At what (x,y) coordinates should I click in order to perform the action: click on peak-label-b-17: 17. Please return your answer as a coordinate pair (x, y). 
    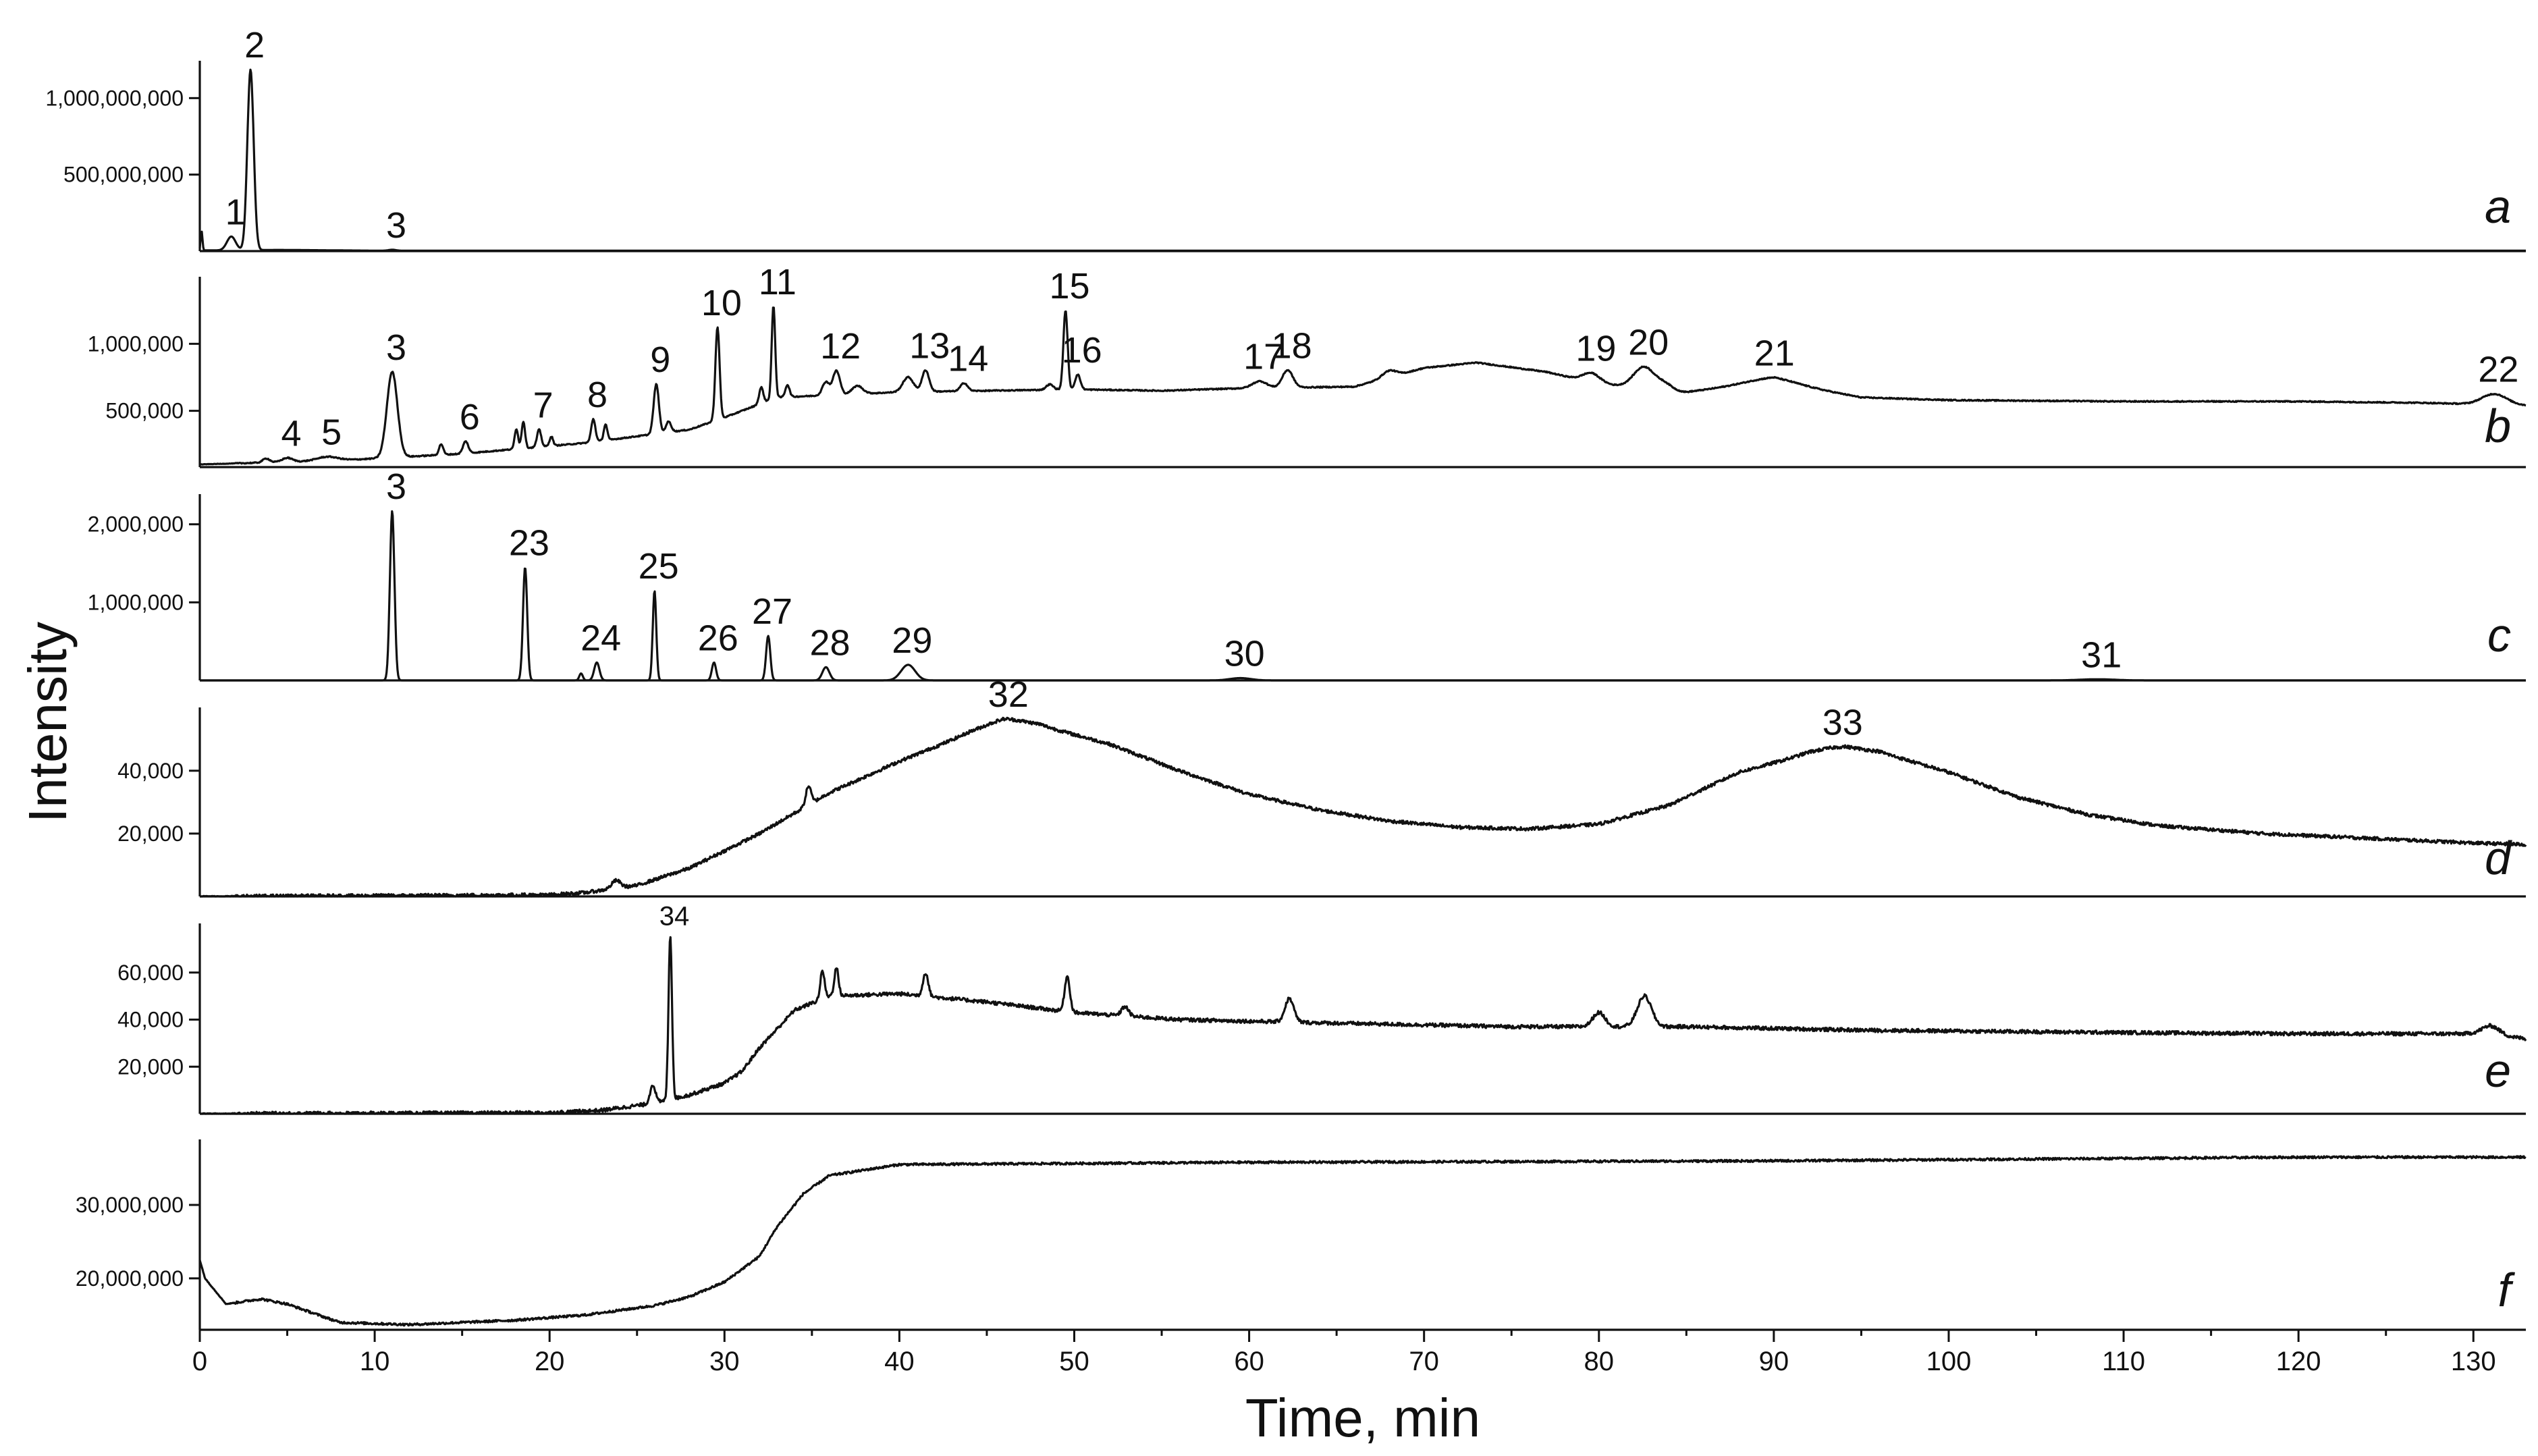
    Looking at the image, I should click on (1263, 357).